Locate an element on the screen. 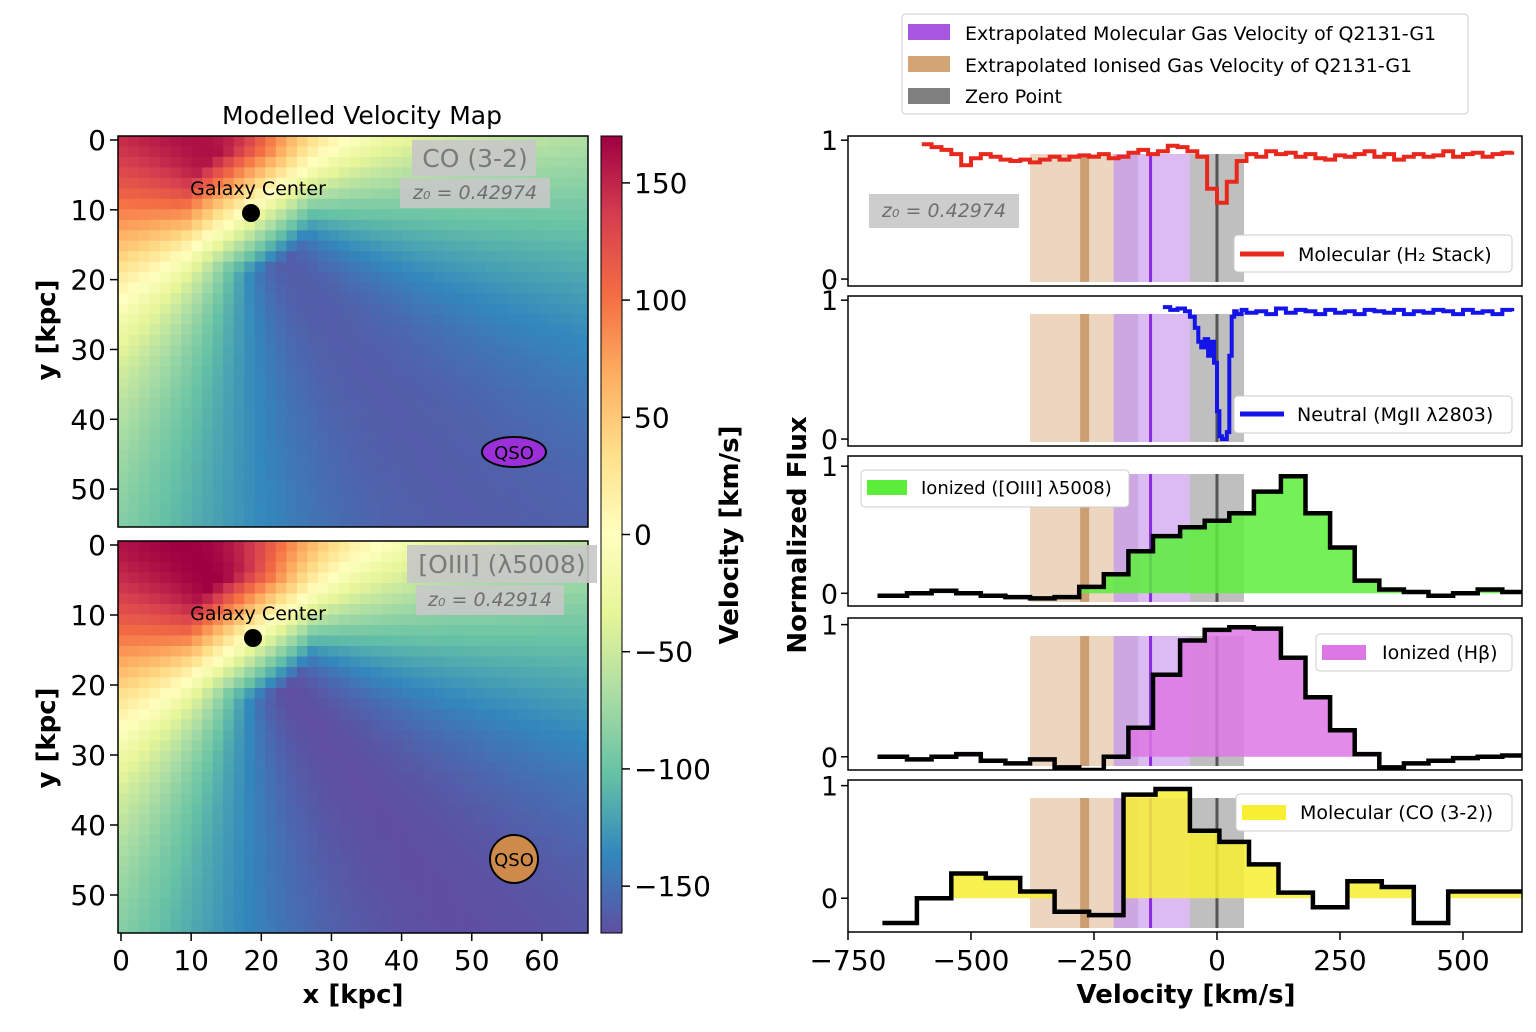 The height and width of the screenshot is (1032, 1536). spectrum-x-tick-label: −500 is located at coordinates (971, 960).